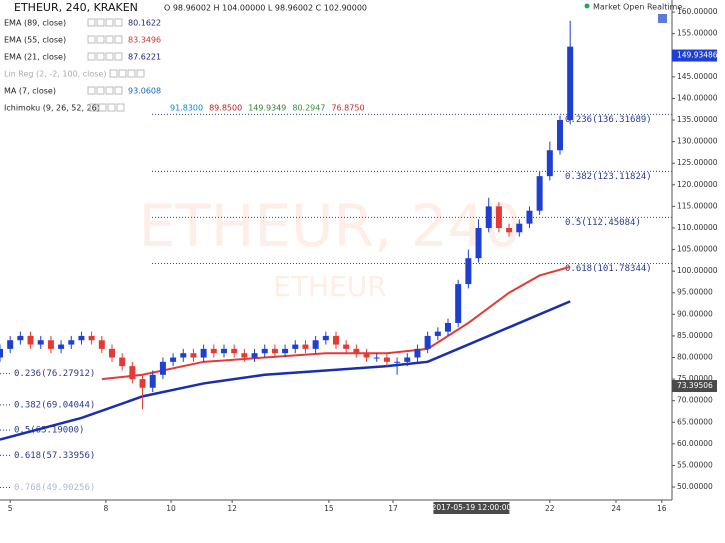 The width and height of the screenshot is (725, 543). I want to click on y-tick-label: 75.00000, so click(695, 378).